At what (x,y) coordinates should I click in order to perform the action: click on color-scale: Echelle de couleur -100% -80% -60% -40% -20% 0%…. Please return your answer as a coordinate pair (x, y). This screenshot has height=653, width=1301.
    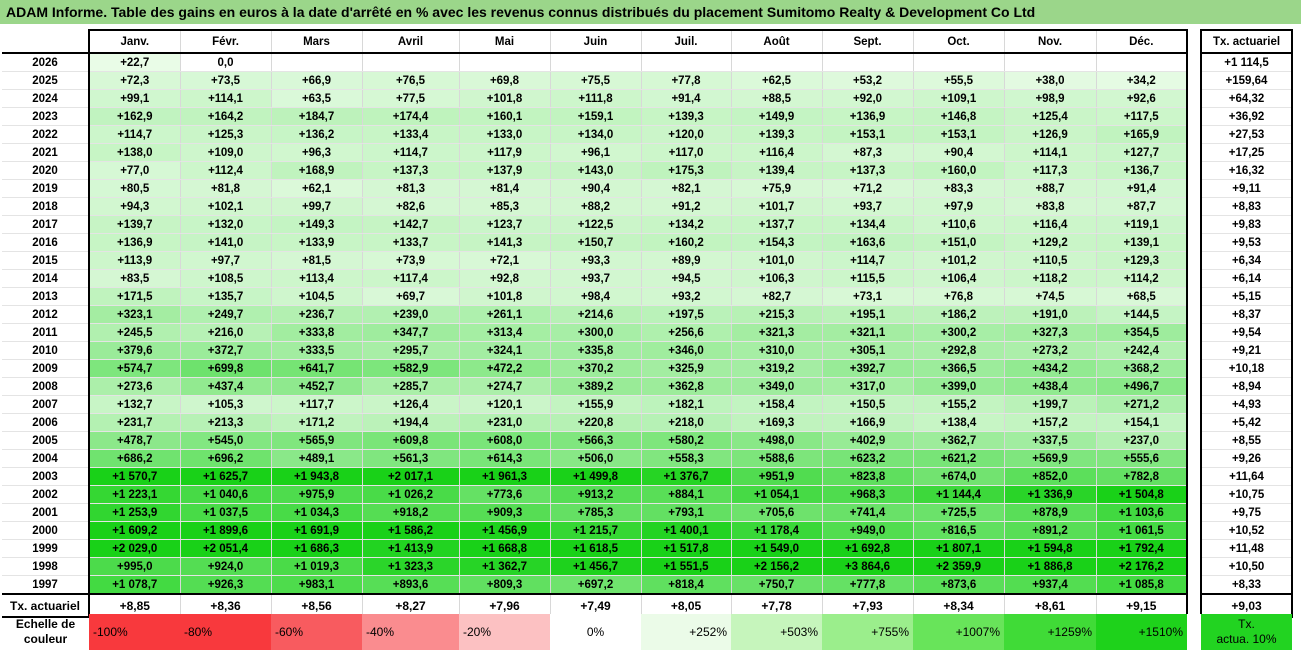
    Looking at the image, I should click on (647, 632).